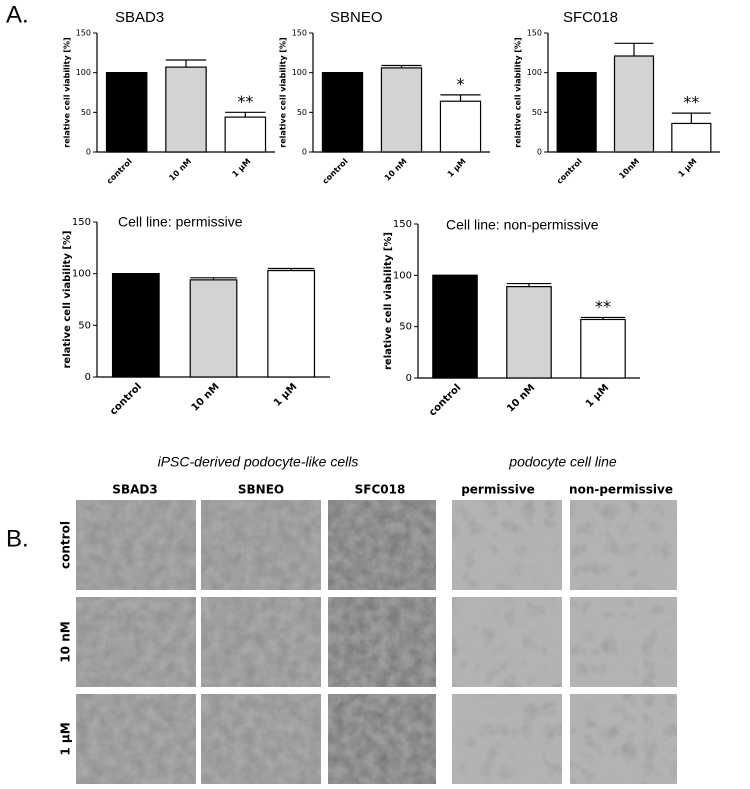  I want to click on chart-title: SBAD3, so click(139, 17).